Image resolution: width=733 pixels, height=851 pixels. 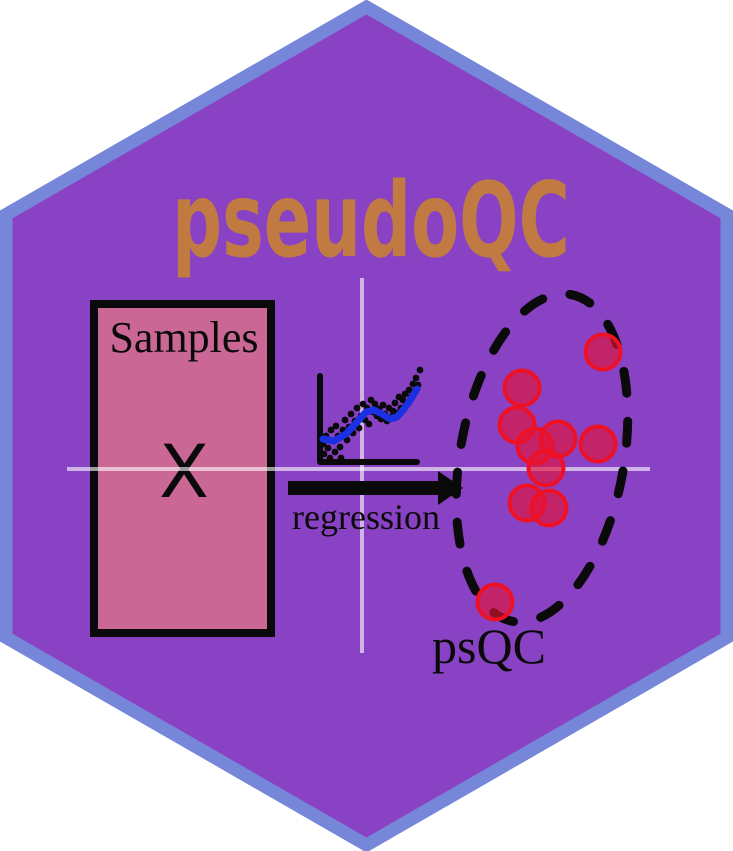 I want to click on mini-chart-axes, so click(x=368, y=419).